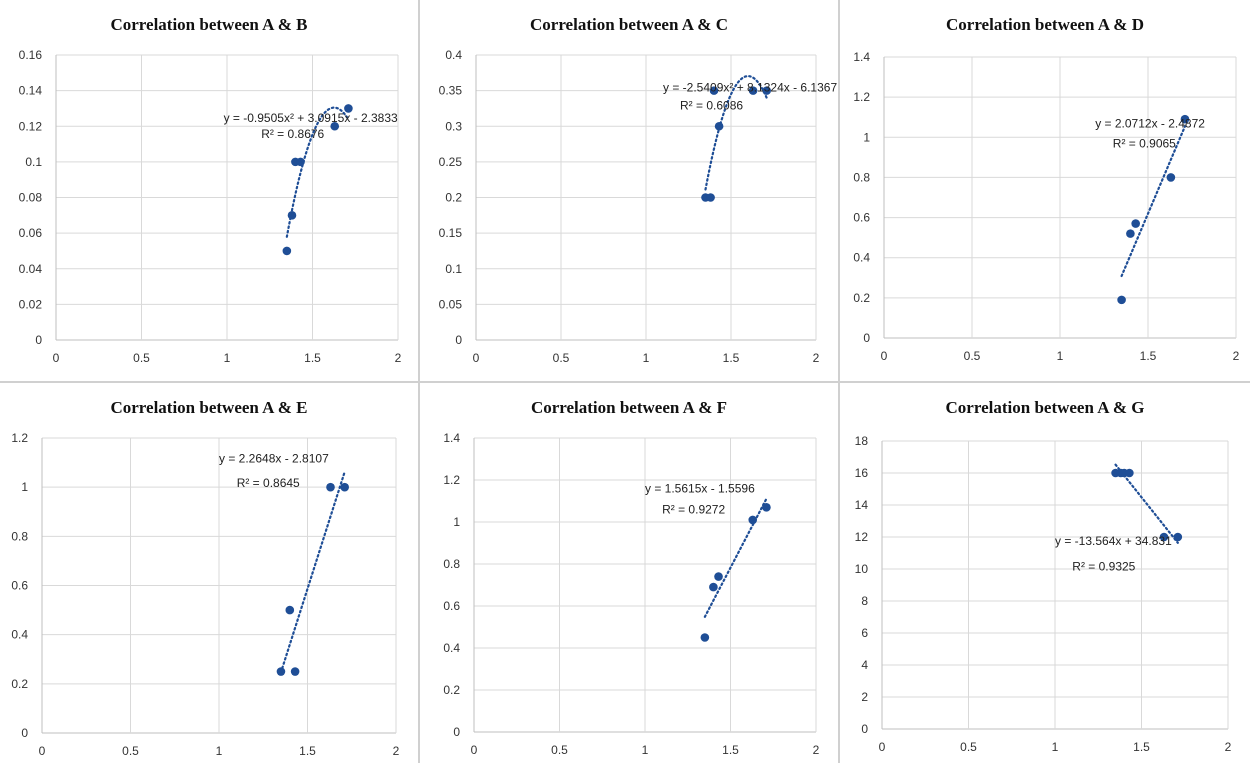  What do you see at coordinates (1113, 541) in the screenshot?
I see `trendline-equation: y = -13.564x + 34.831` at bounding box center [1113, 541].